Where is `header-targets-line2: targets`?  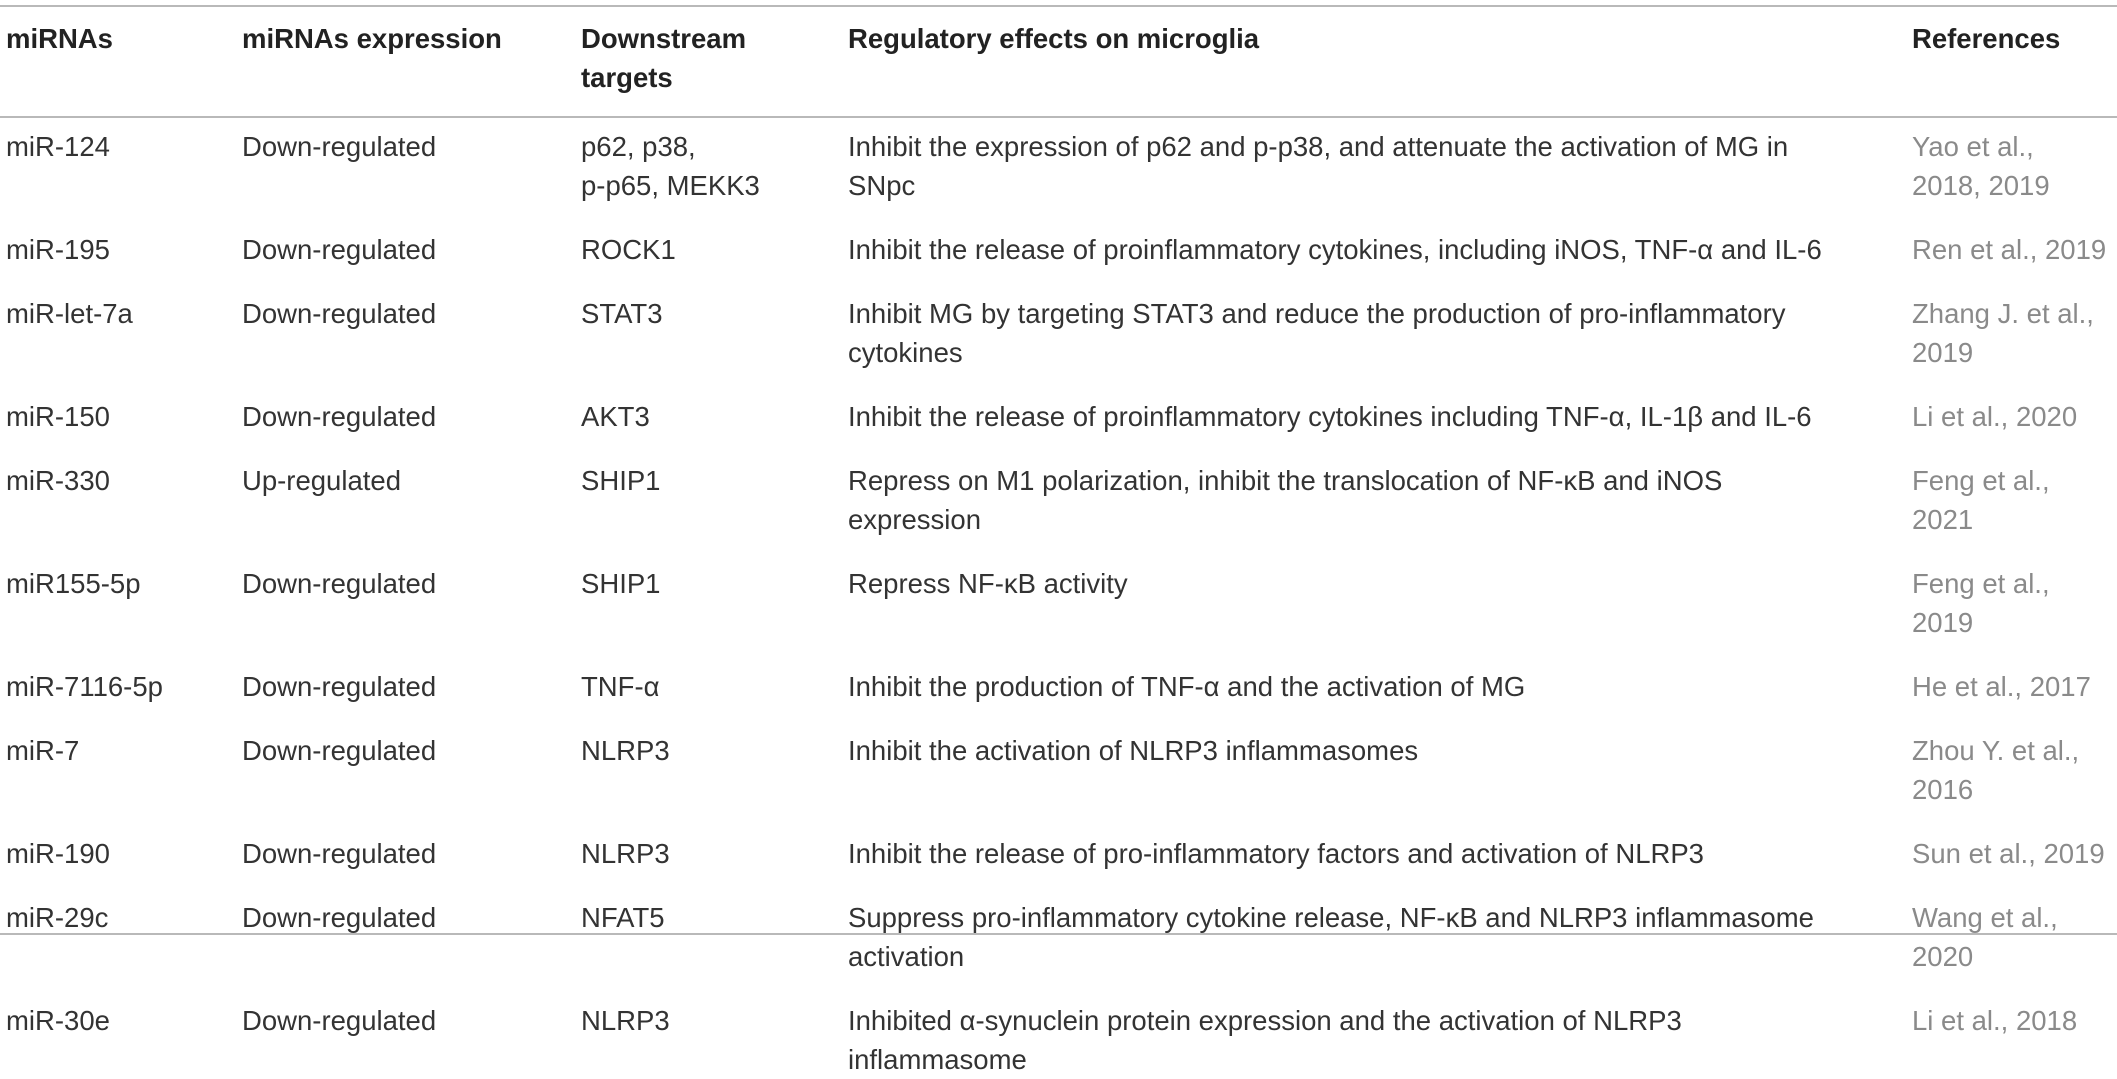
header-targets-line2: targets is located at coordinates (627, 77).